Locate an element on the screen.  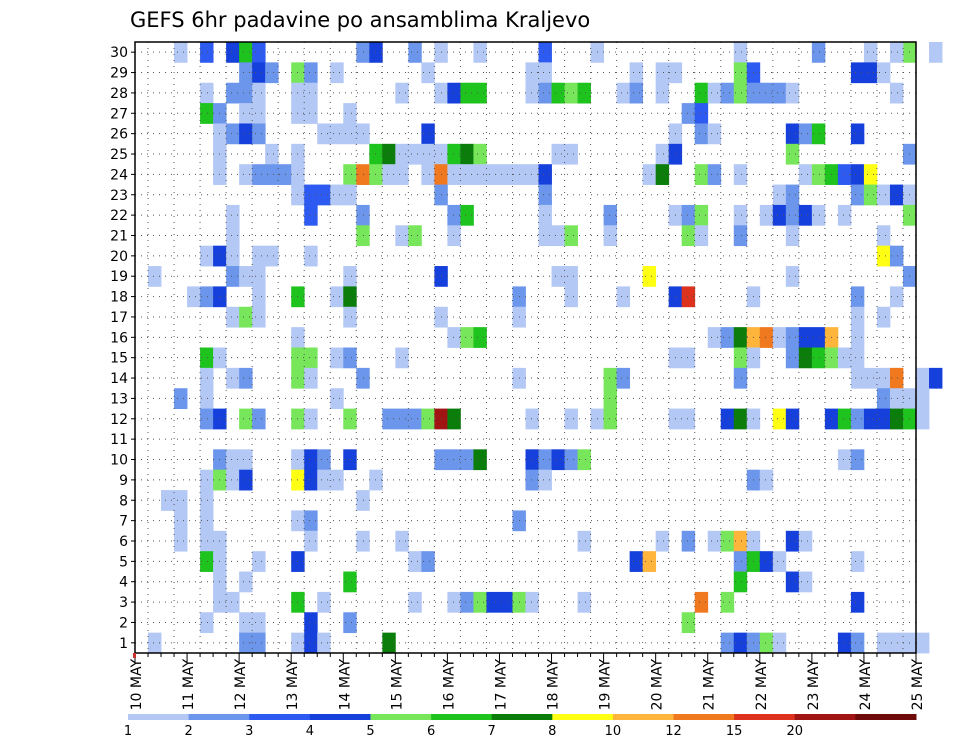
y-tick-label: 23 is located at coordinates (119, 196).